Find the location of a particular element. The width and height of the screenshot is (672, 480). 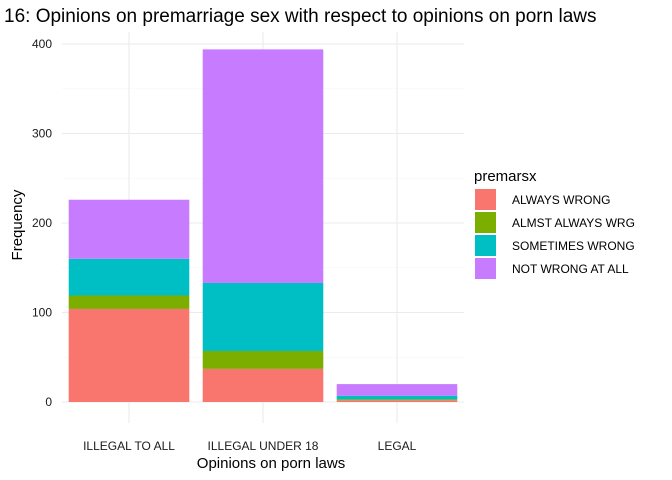

y-tick-label: 200 is located at coordinates (42, 223).